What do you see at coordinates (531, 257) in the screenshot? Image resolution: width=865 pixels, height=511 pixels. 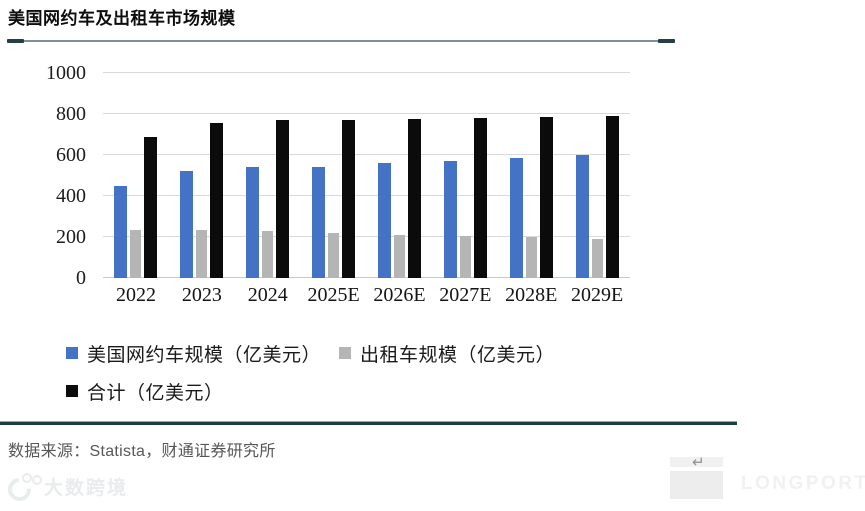 I see `bar-series1-2028E` at bounding box center [531, 257].